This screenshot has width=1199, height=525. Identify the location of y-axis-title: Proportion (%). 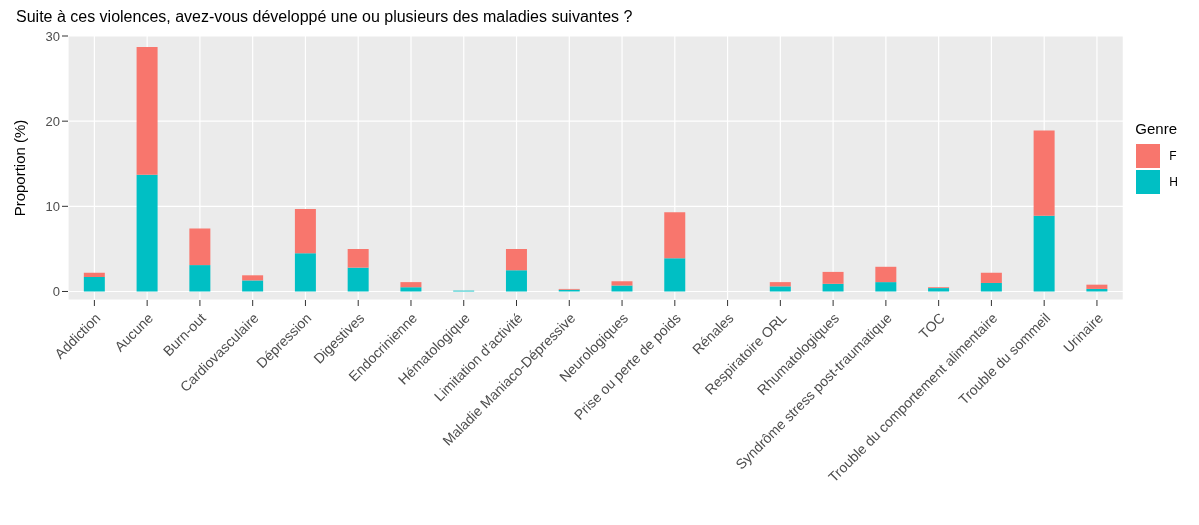
(20, 168).